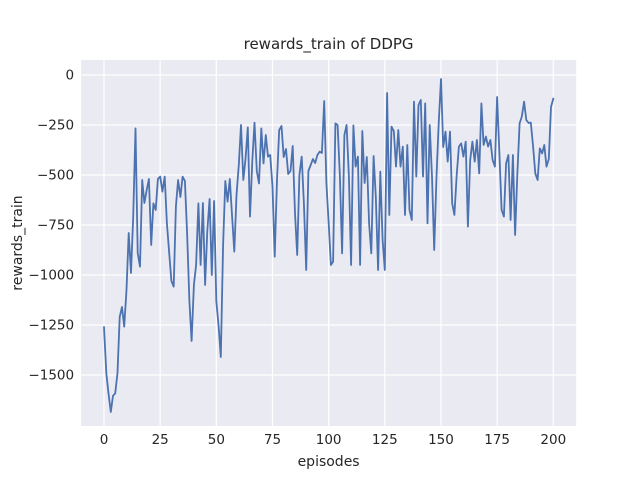 The height and width of the screenshot is (480, 640). I want to click on x-tick-label: 25, so click(160, 440).